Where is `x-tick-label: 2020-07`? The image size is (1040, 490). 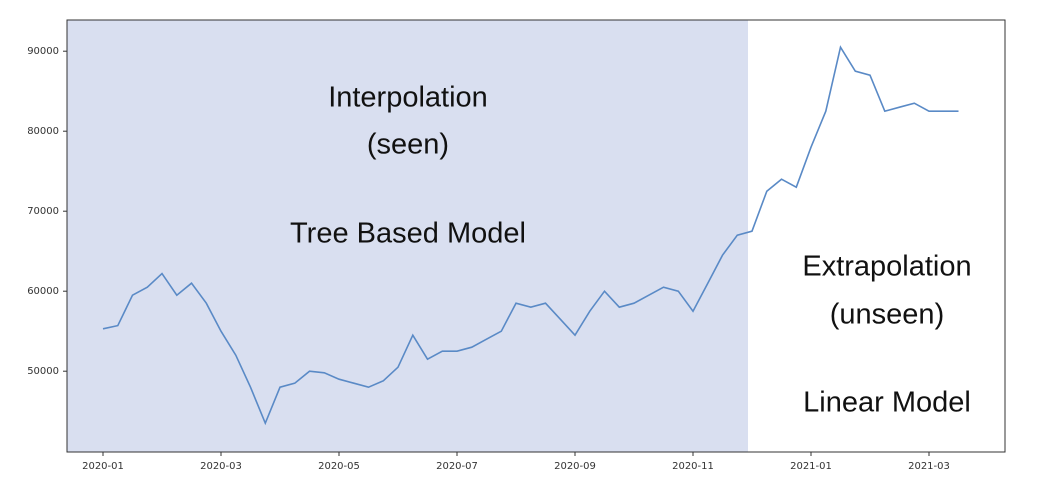 x-tick-label: 2020-07 is located at coordinates (457, 466).